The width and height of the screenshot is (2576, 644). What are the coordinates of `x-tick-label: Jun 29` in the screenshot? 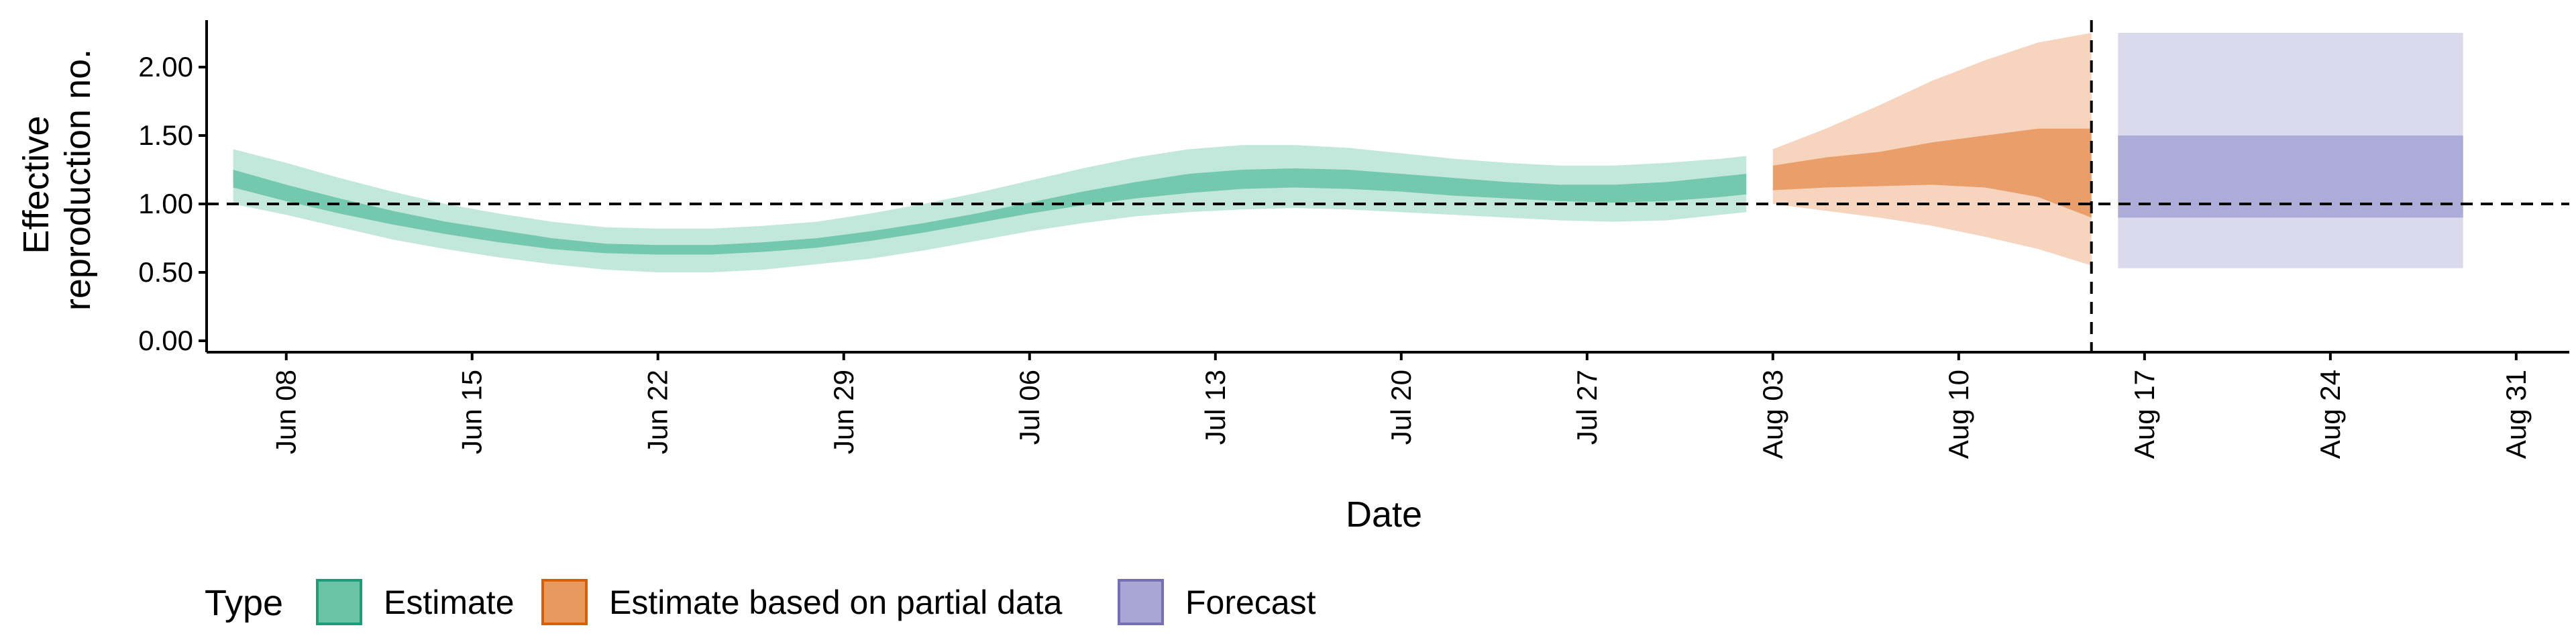 It's located at (843, 412).